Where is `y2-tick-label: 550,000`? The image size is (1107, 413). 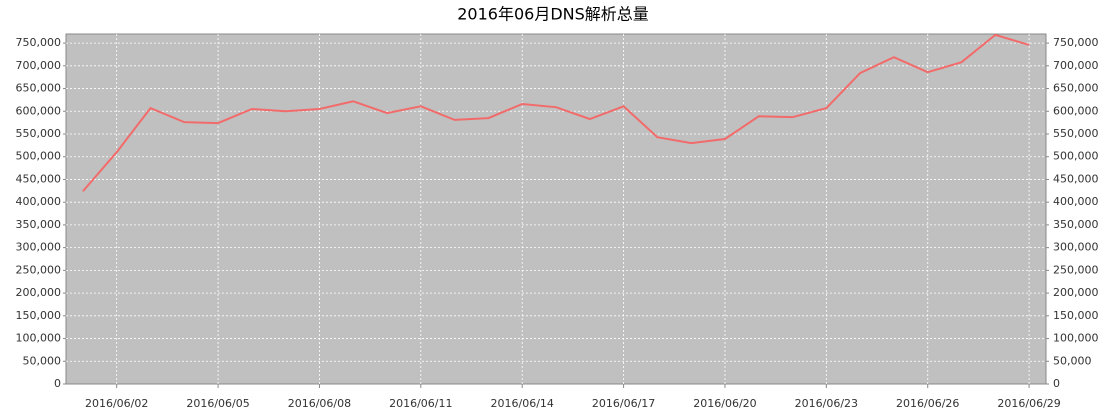 y2-tick-label: 550,000 is located at coordinates (1076, 133).